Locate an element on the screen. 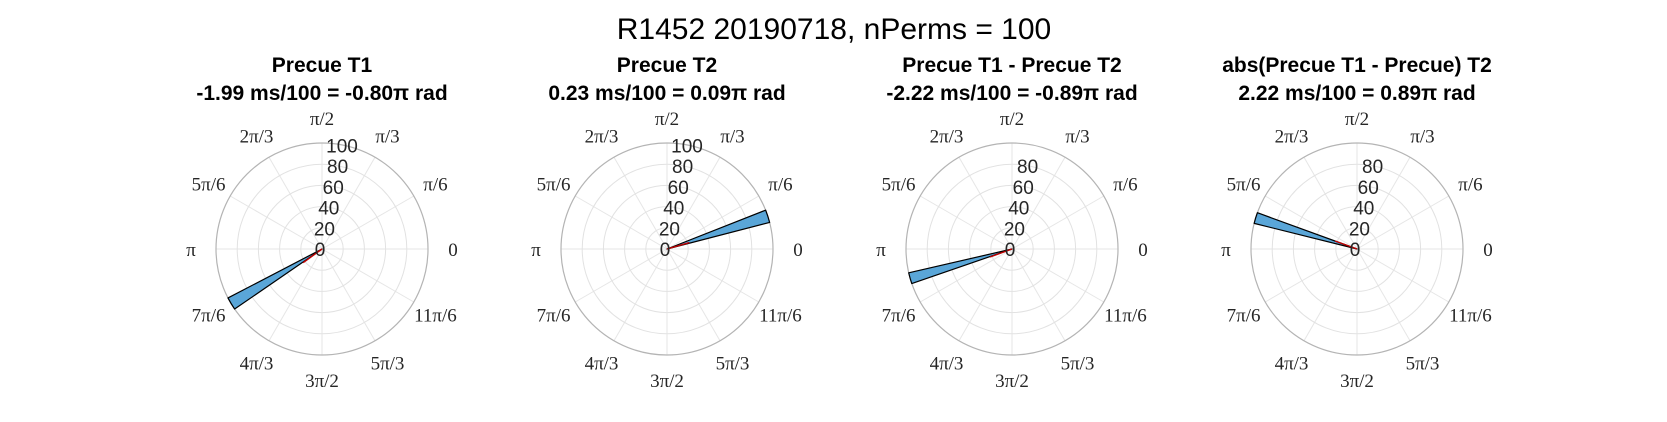  panel-subtitle: 0.23 ms/100 = 0.09π rad is located at coordinates (666, 93).